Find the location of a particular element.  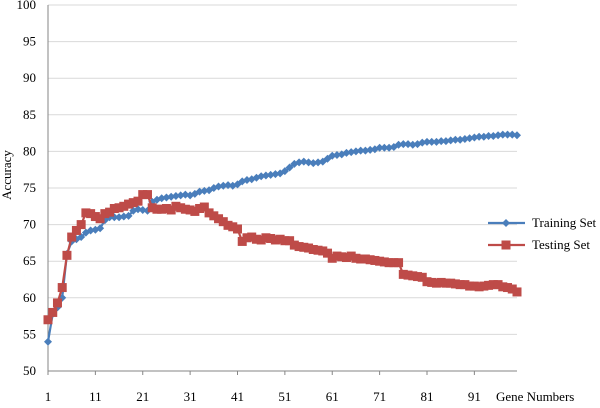

y-tick-labels: 50 55 60 65 70 75 80 85 90 95 100 is located at coordinates (27, 189).